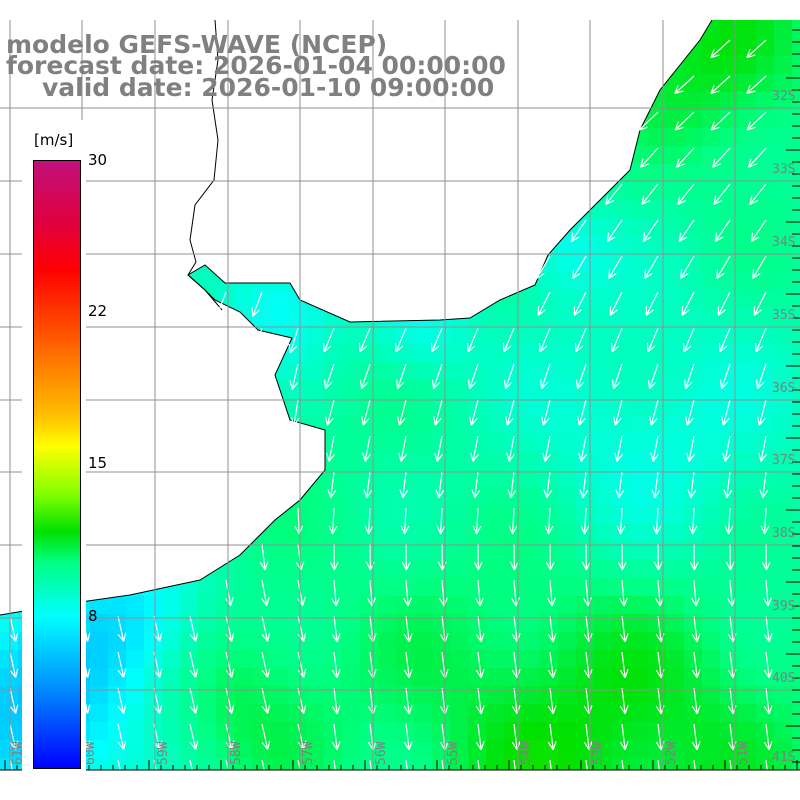 Image resolution: width=800 pixels, height=800 pixels. What do you see at coordinates (93, 616) in the screenshot?
I see `colorbar-tick-8: 8` at bounding box center [93, 616].